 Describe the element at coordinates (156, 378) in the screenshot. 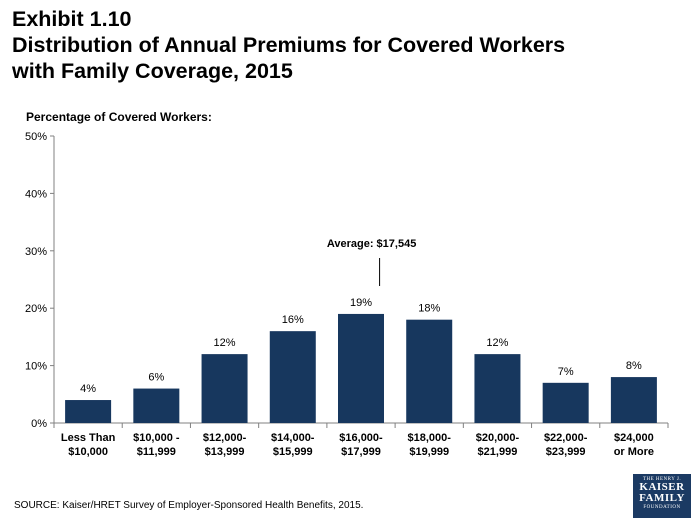

I see `bar-data-label: 6%` at that location.